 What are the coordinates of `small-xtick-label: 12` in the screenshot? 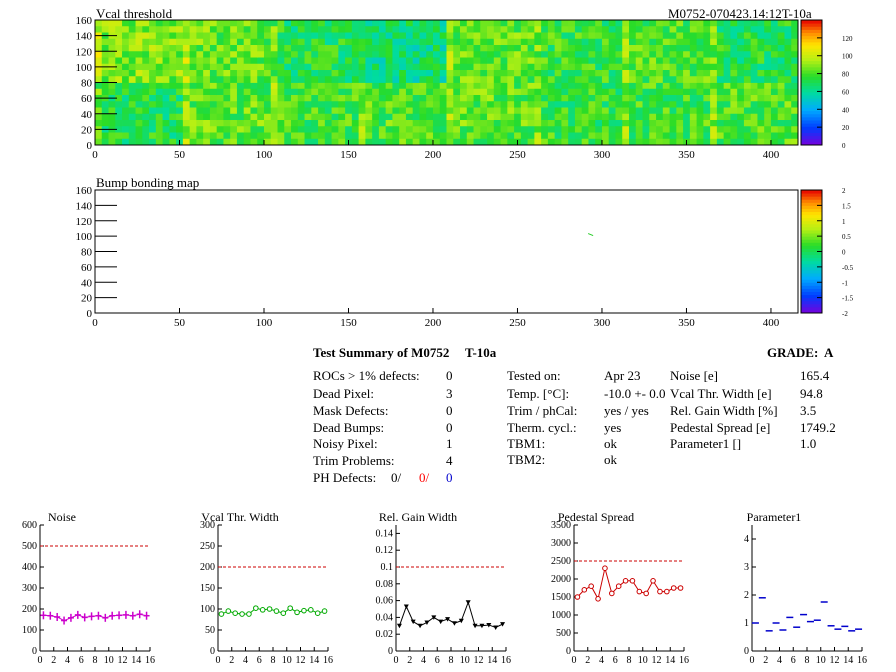 It's located at (835, 660).